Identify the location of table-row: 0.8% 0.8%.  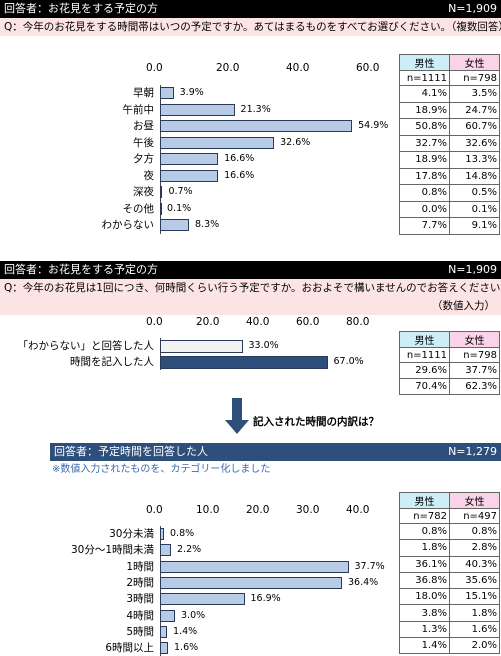
(449, 531).